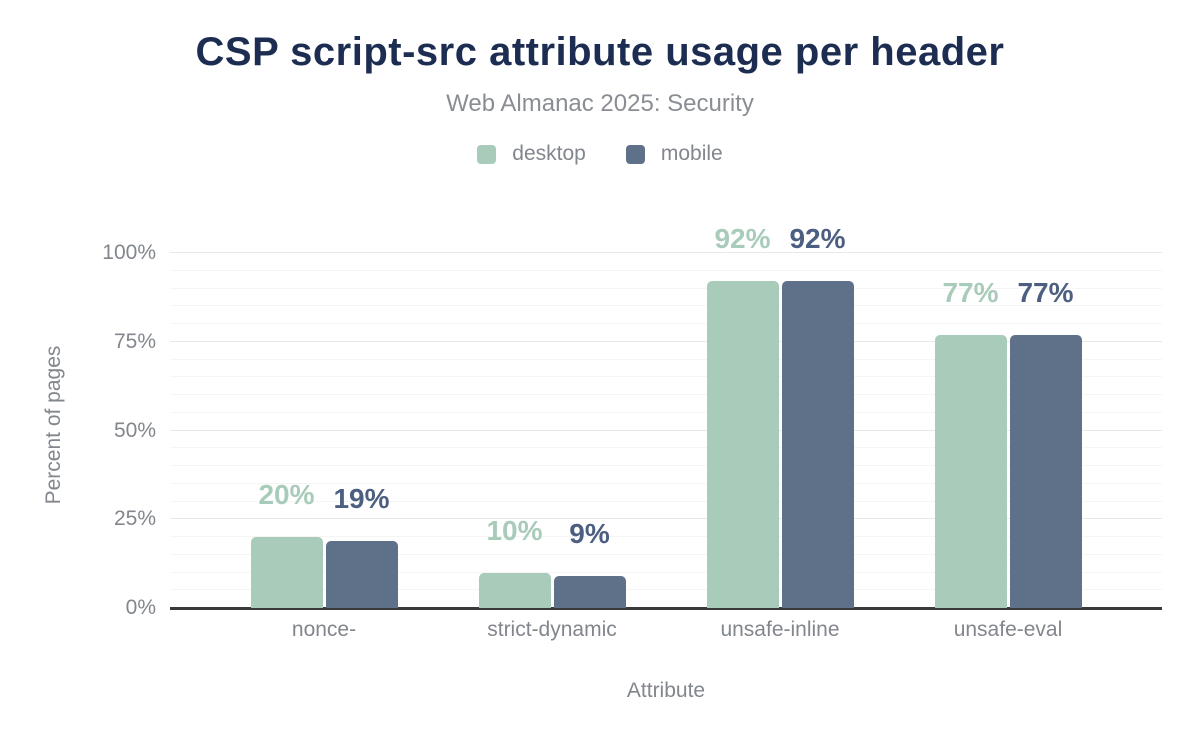  Describe the element at coordinates (134, 430) in the screenshot. I see `y-tick-label: 50%` at that location.